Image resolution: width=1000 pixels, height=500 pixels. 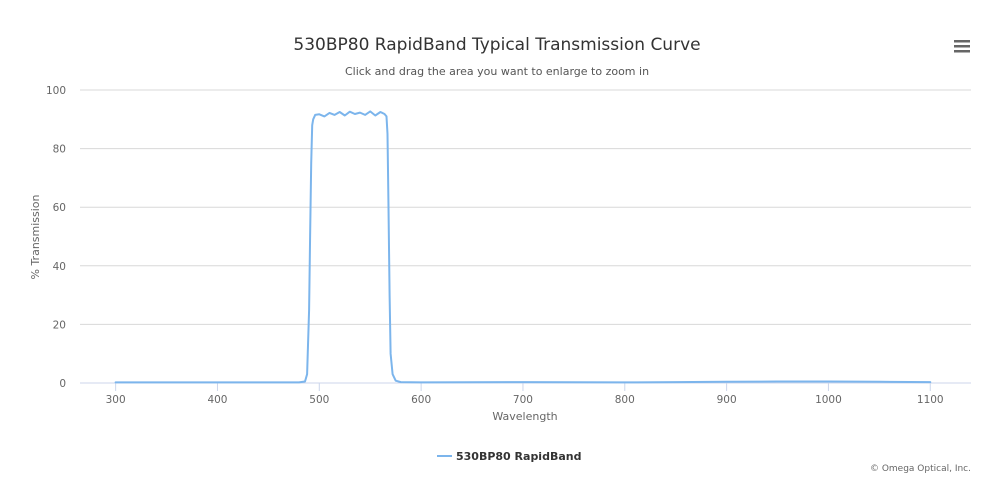 I want to click on legend-item-530bp80-rapidband: 530BP80 RapidBand, so click(x=518, y=456).